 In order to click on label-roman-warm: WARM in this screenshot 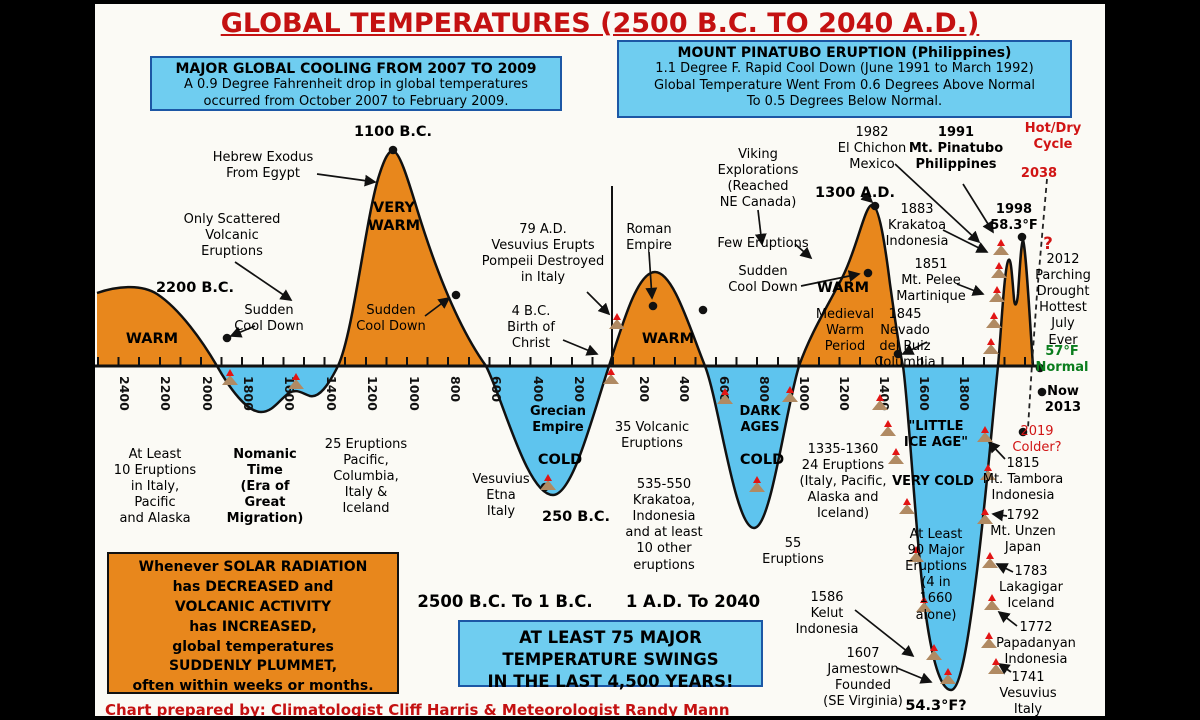, I will do `click(668, 339)`.